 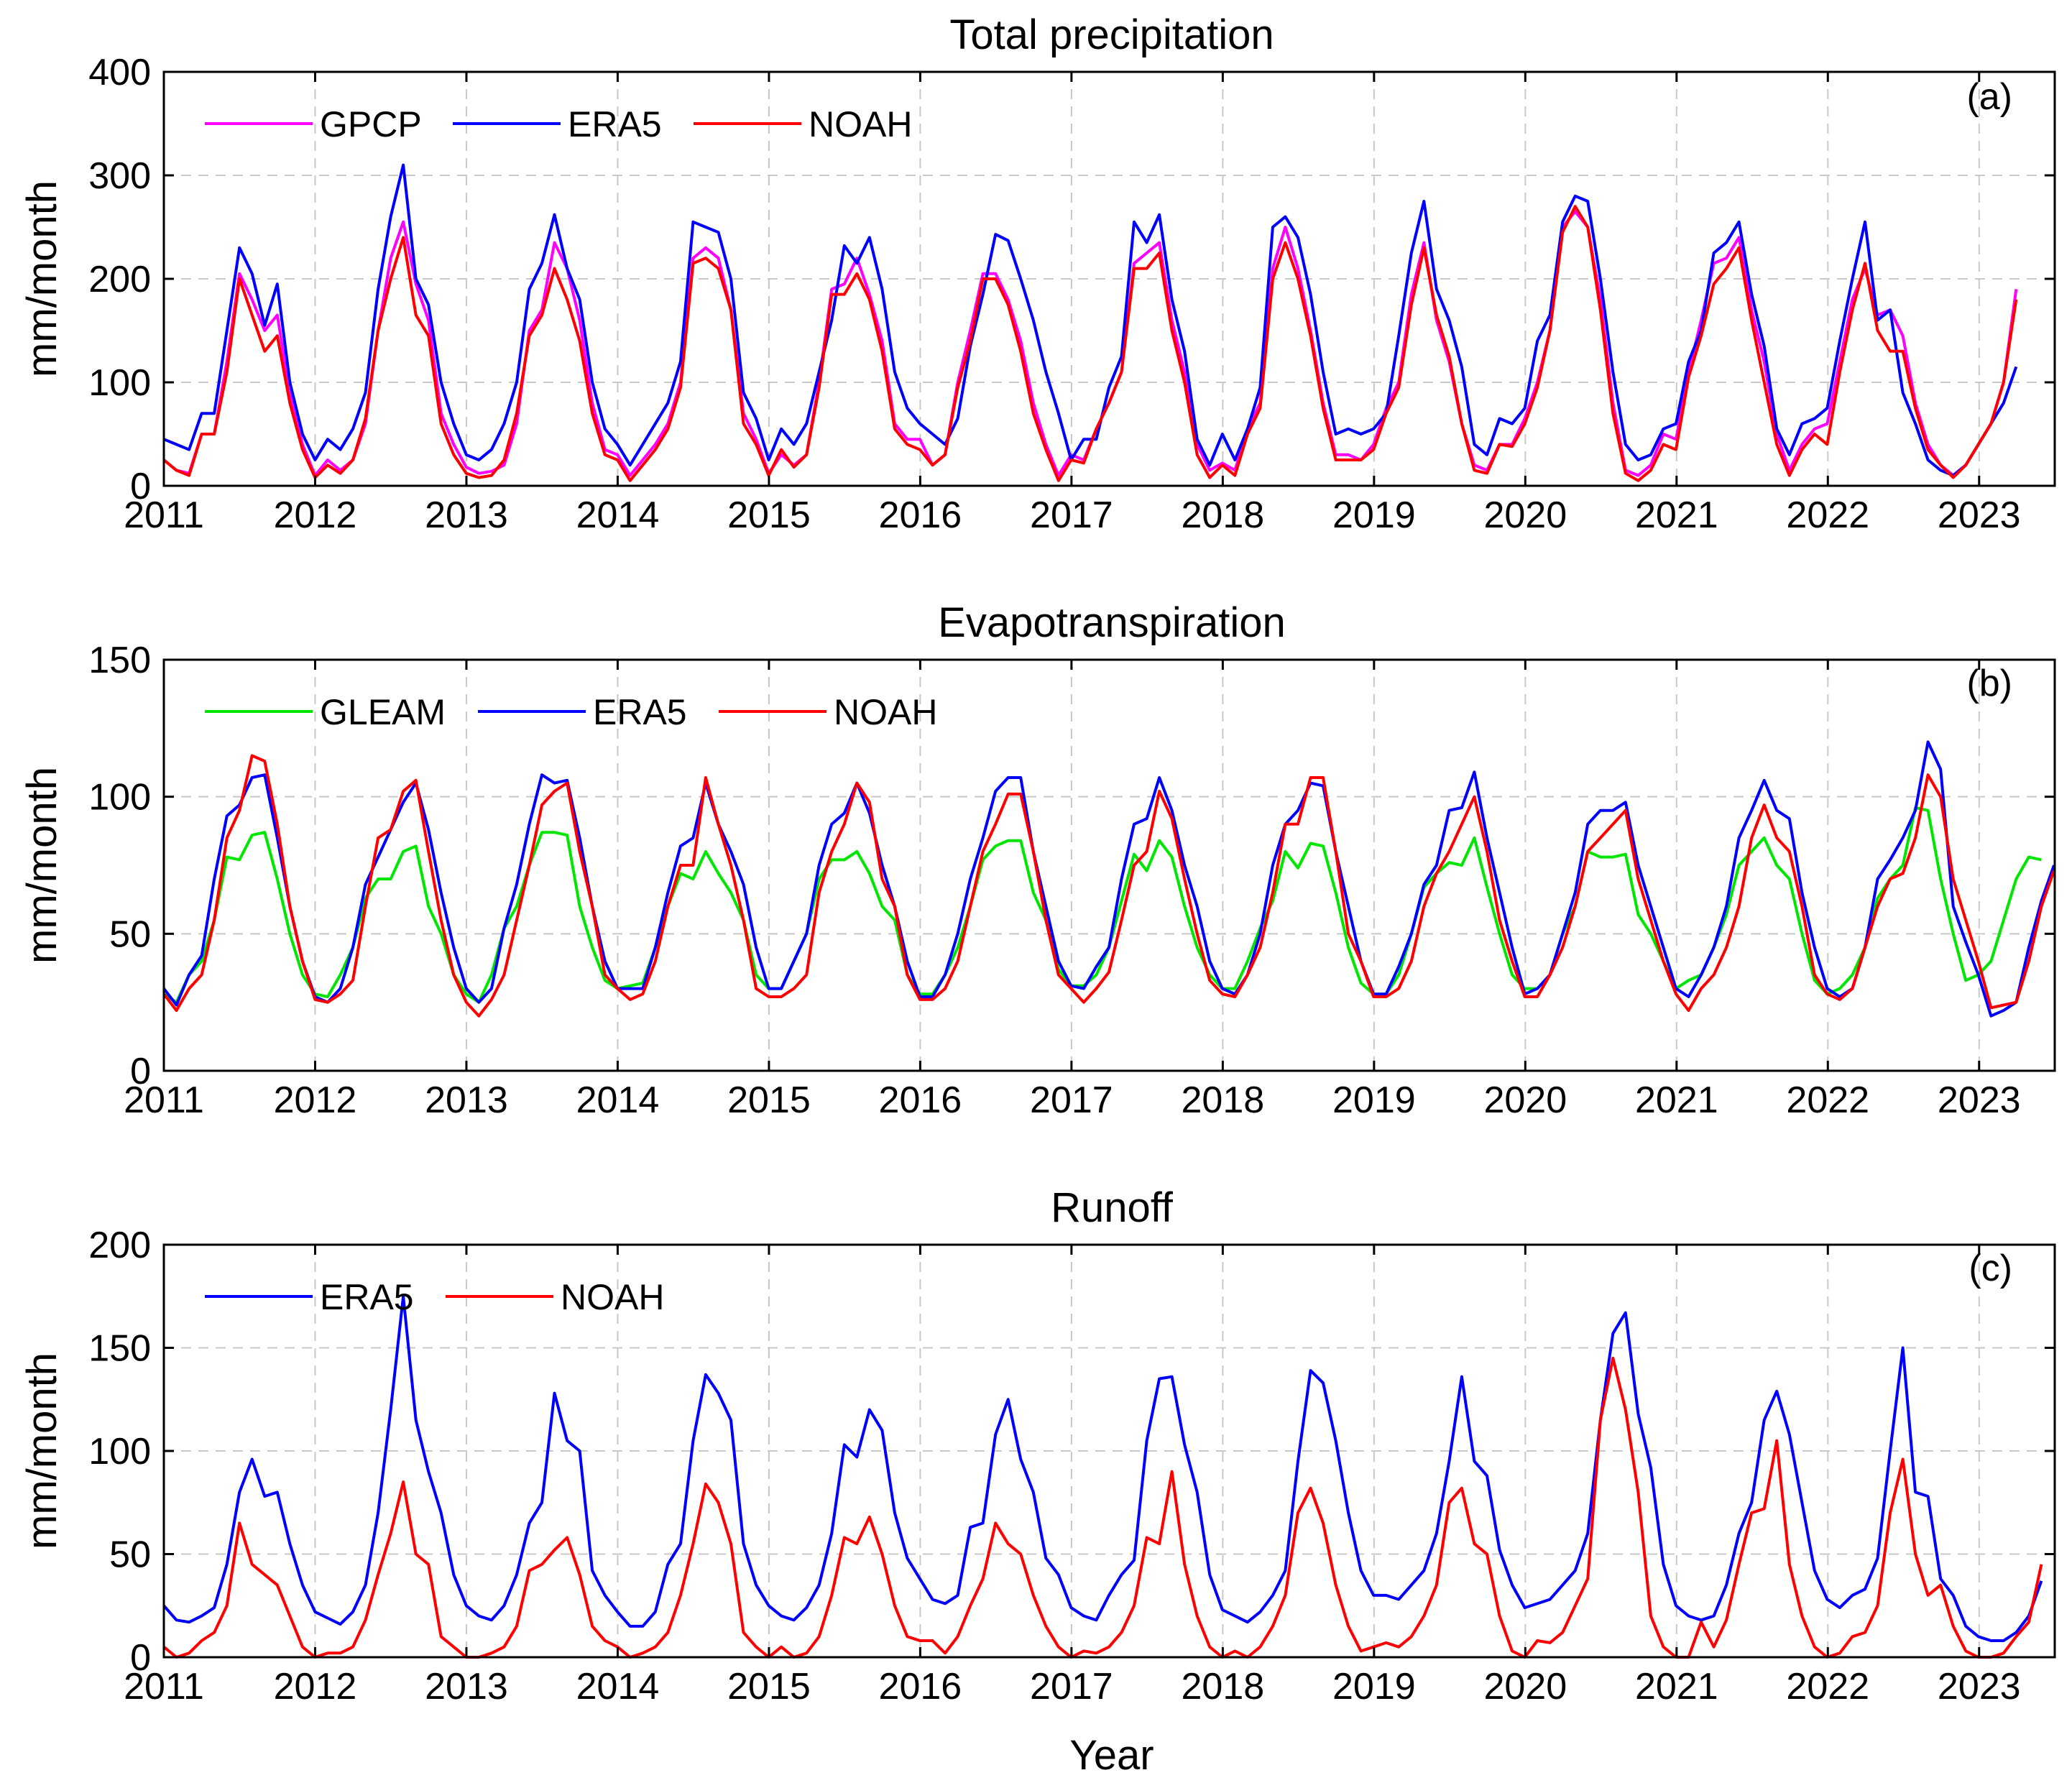 I want to click on panel-tag: (b), so click(x=1989, y=683).